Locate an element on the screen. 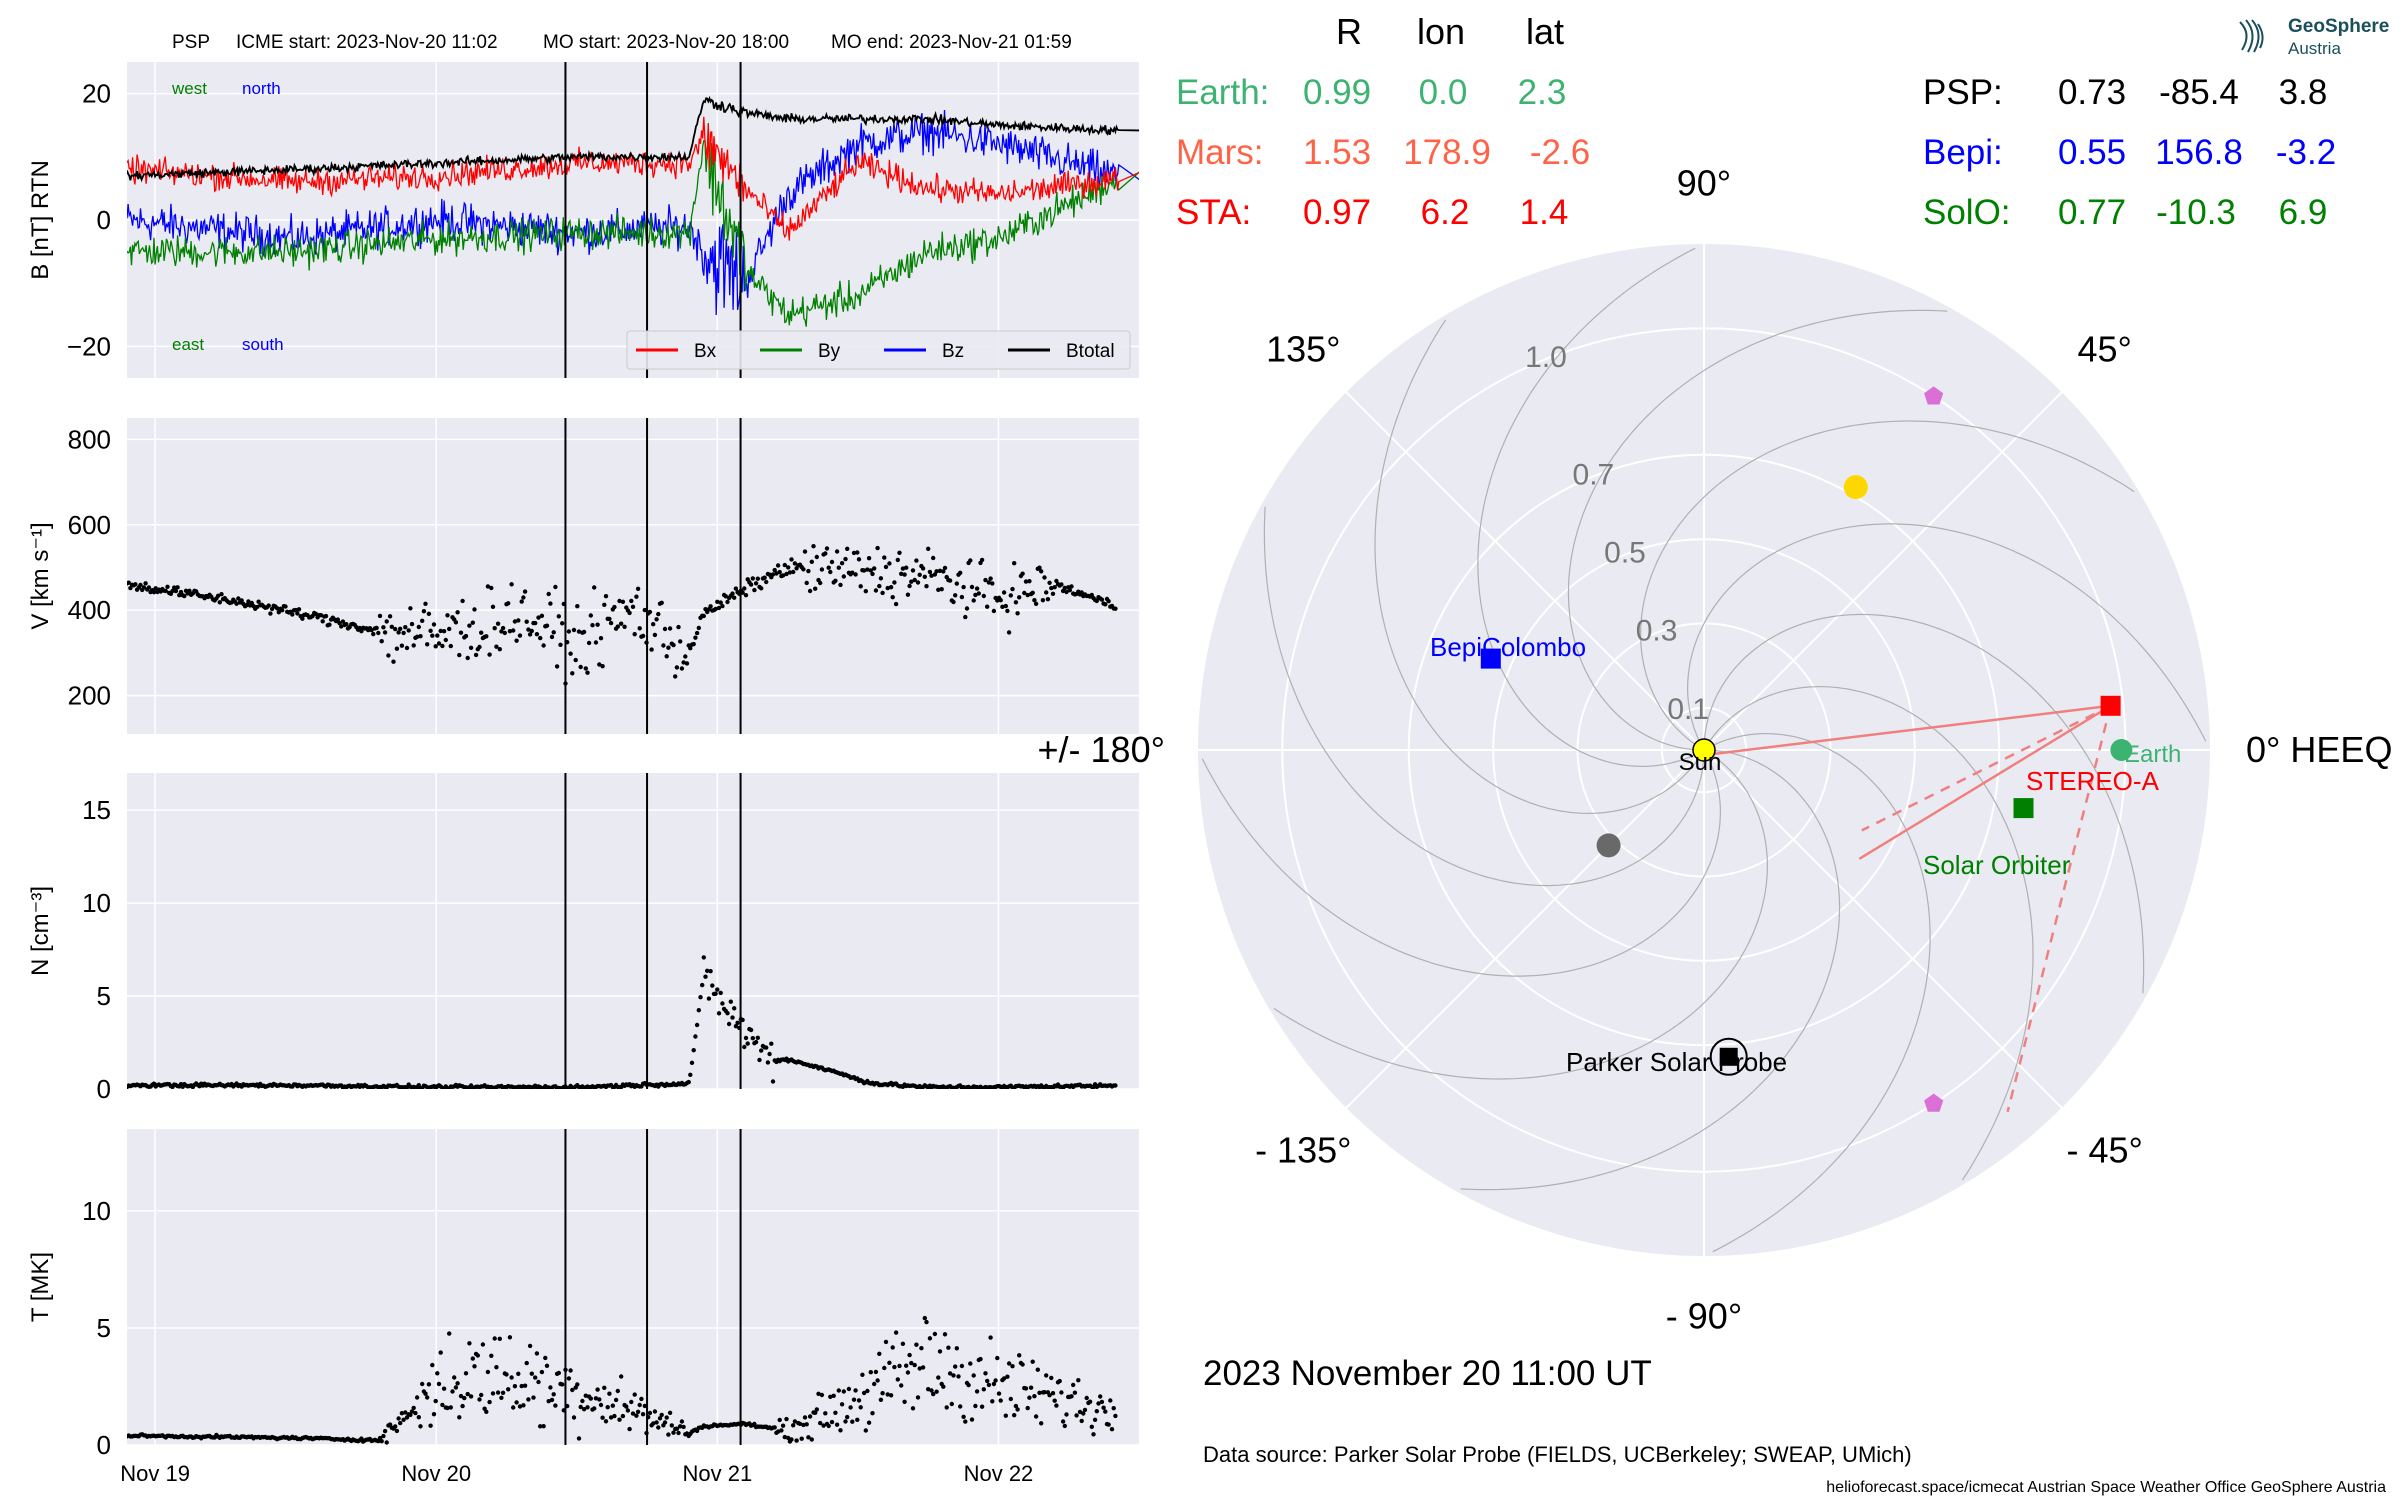  radial-tick-label: 1.0 is located at coordinates (1546, 357).